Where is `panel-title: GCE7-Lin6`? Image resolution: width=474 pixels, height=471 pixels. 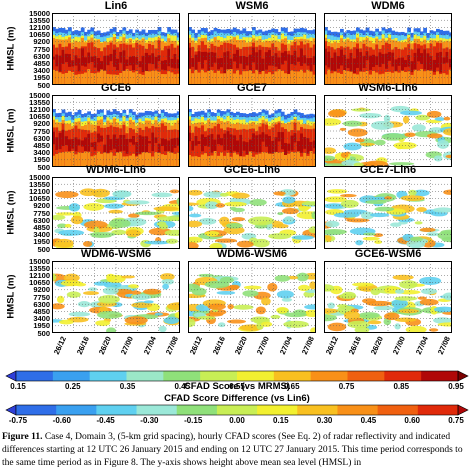 panel-title: GCE7-Lin6 is located at coordinates (388, 170).